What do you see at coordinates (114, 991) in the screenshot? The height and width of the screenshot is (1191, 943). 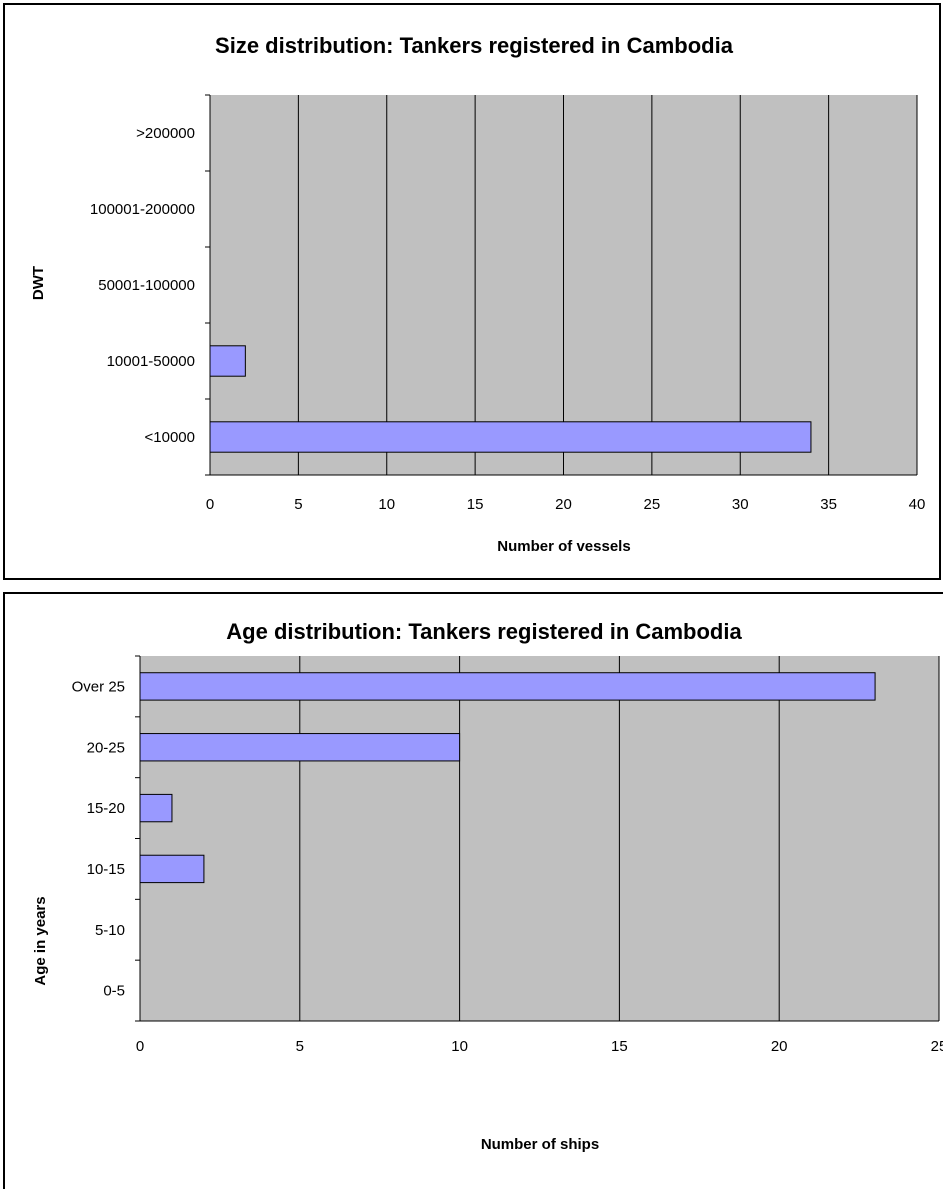 I see `y-category-label: 0-5` at bounding box center [114, 991].